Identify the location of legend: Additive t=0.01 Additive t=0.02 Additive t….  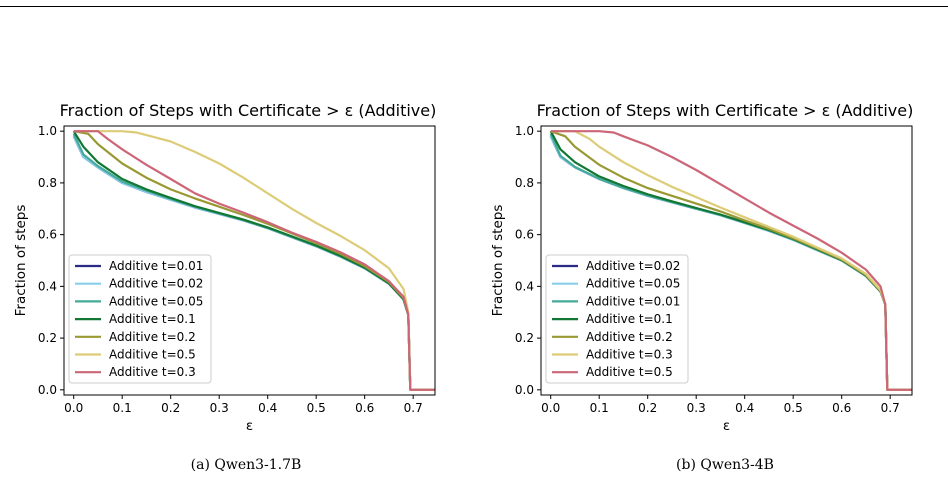
(140, 319).